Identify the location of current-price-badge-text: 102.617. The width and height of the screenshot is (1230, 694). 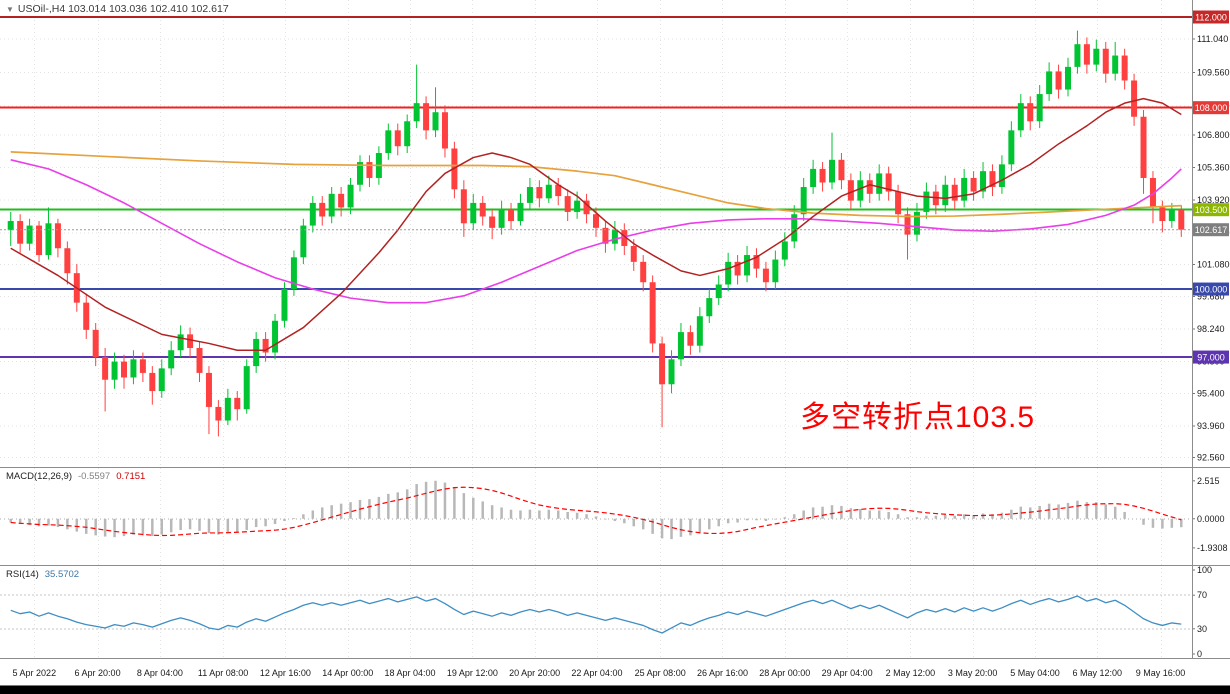
(1211, 230).